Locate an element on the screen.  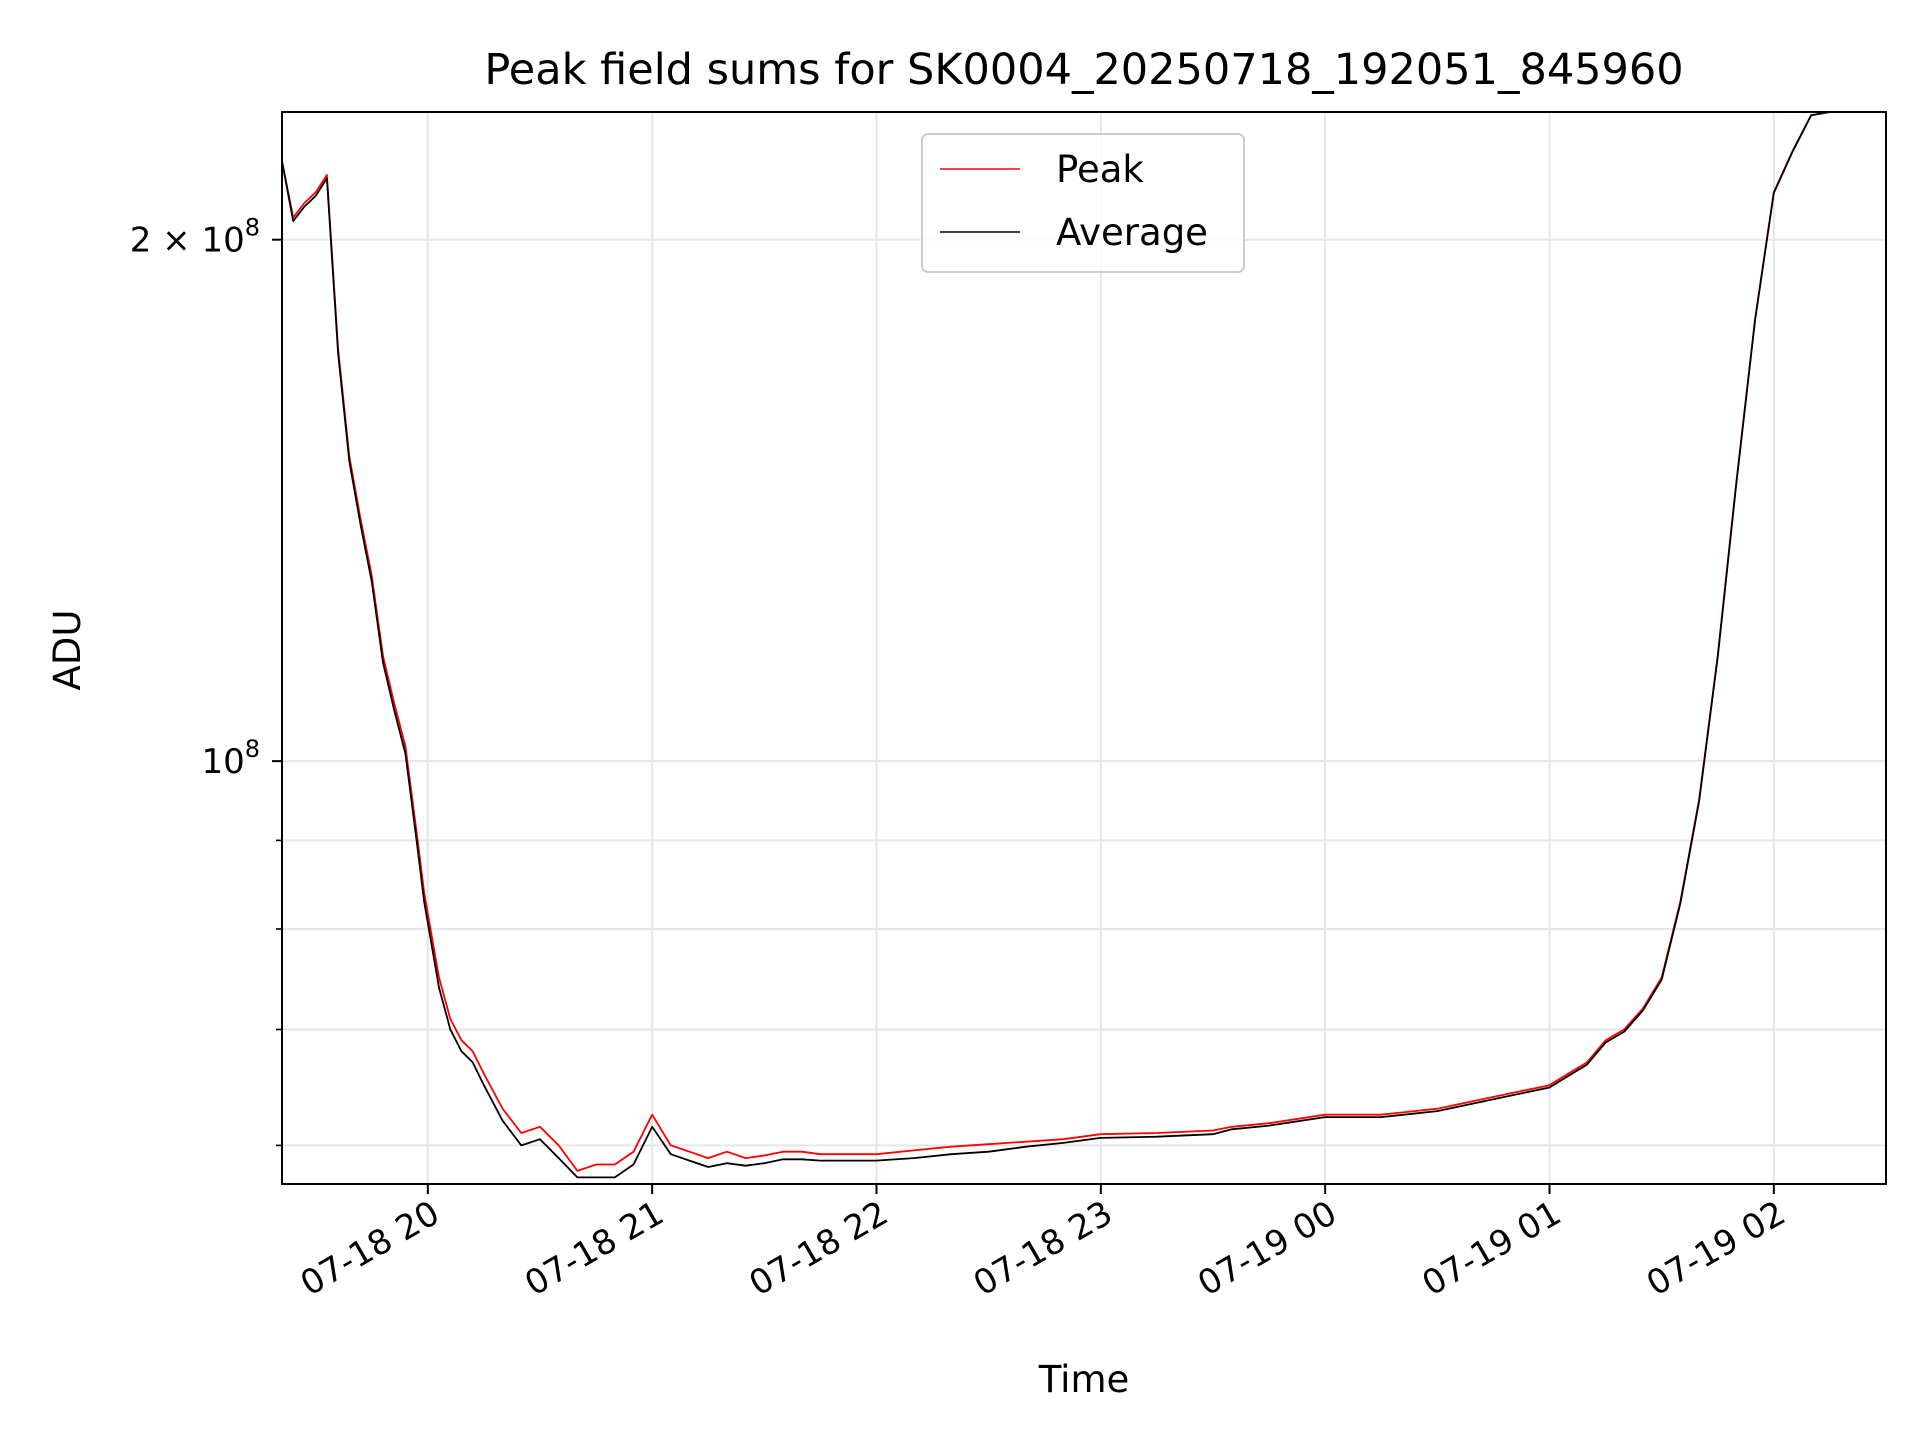
x-axis-label: Time is located at coordinates (1084, 1379).